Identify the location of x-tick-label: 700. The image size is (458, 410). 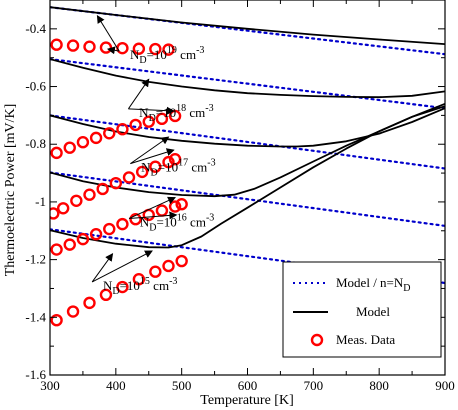
(314, 385).